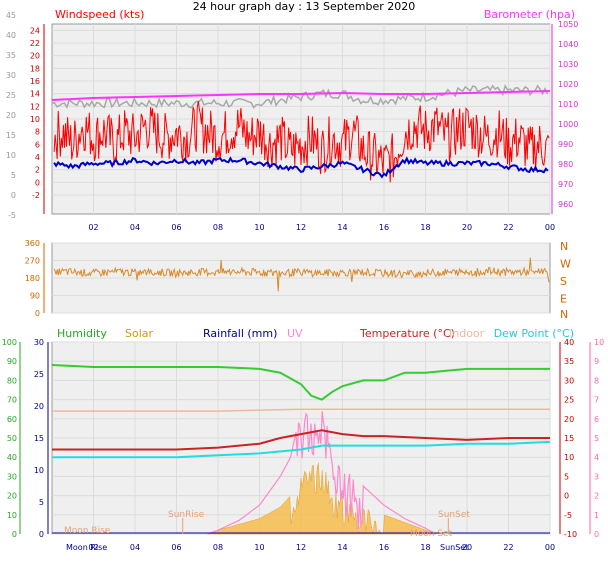  Describe the element at coordinates (534, 333) in the screenshot. I see `dewpoint-legend: Dew Point (°C)` at that location.